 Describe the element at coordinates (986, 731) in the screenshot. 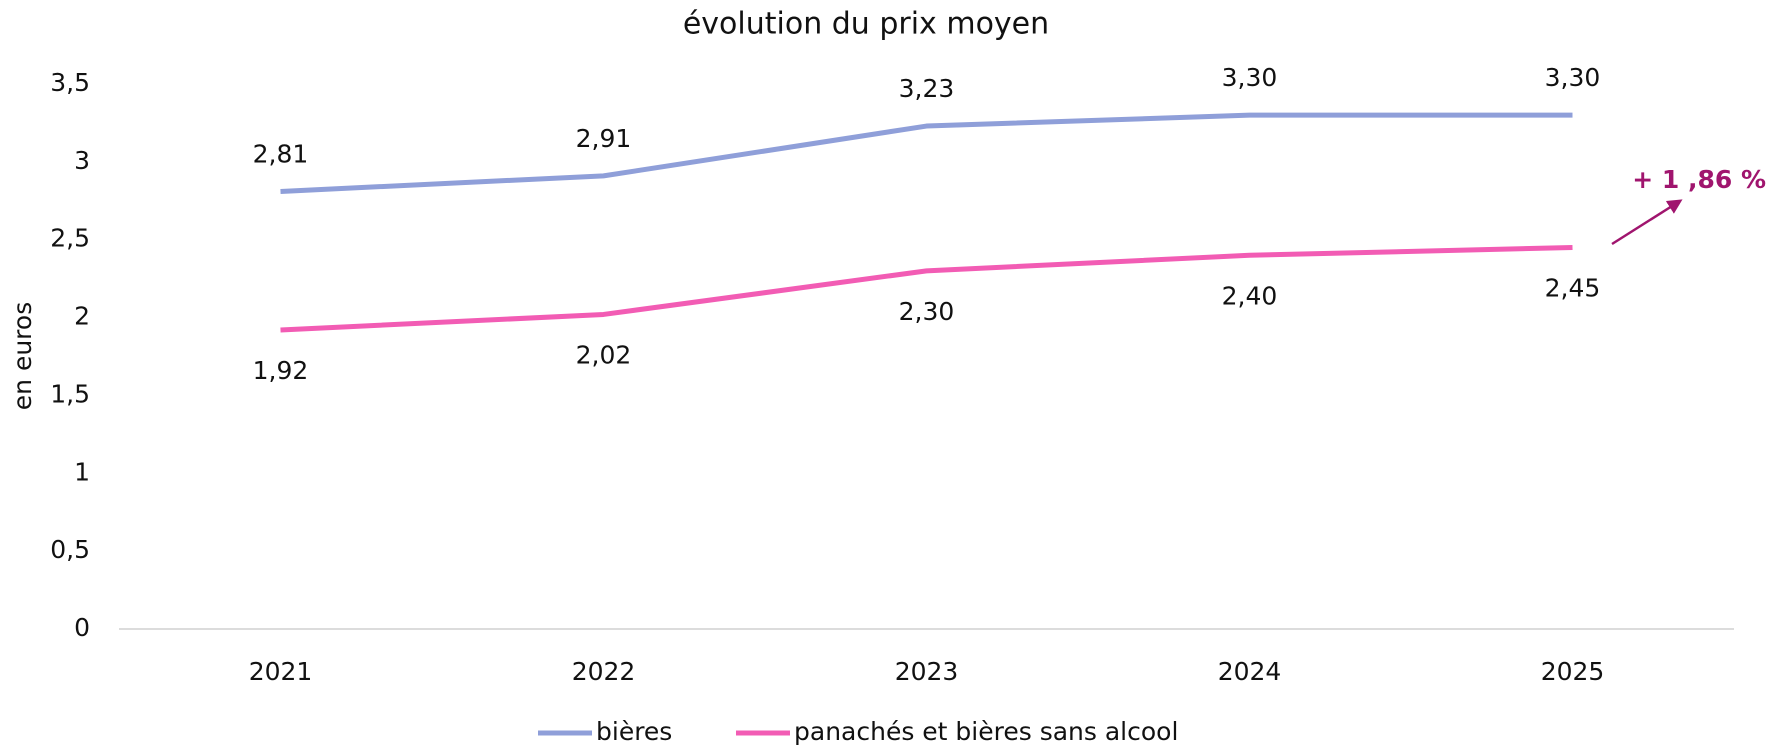

I see `legend-label: panachés et bières sans alcool` at that location.